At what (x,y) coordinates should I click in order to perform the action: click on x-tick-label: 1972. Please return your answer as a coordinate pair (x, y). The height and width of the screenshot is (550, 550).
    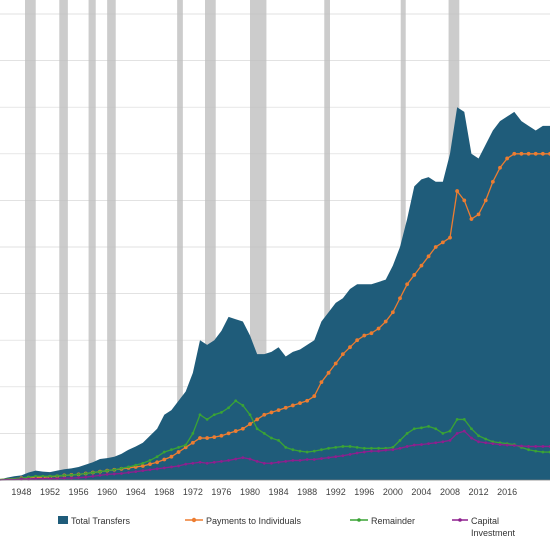
    Looking at the image, I should click on (193, 492).